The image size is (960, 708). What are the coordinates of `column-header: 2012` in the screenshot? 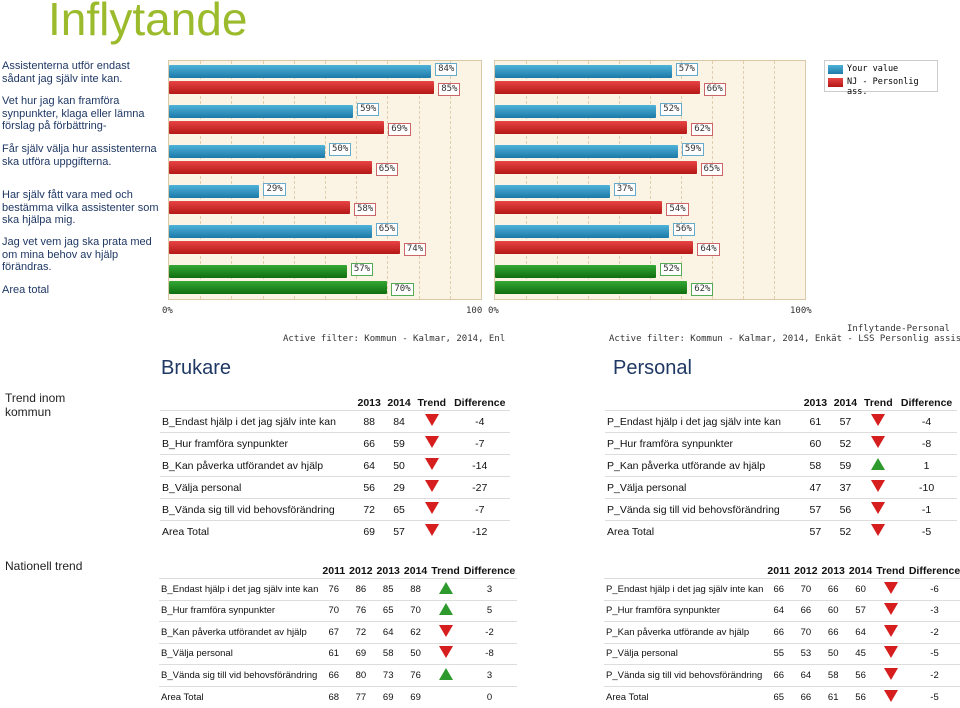 It's located at (806, 571).